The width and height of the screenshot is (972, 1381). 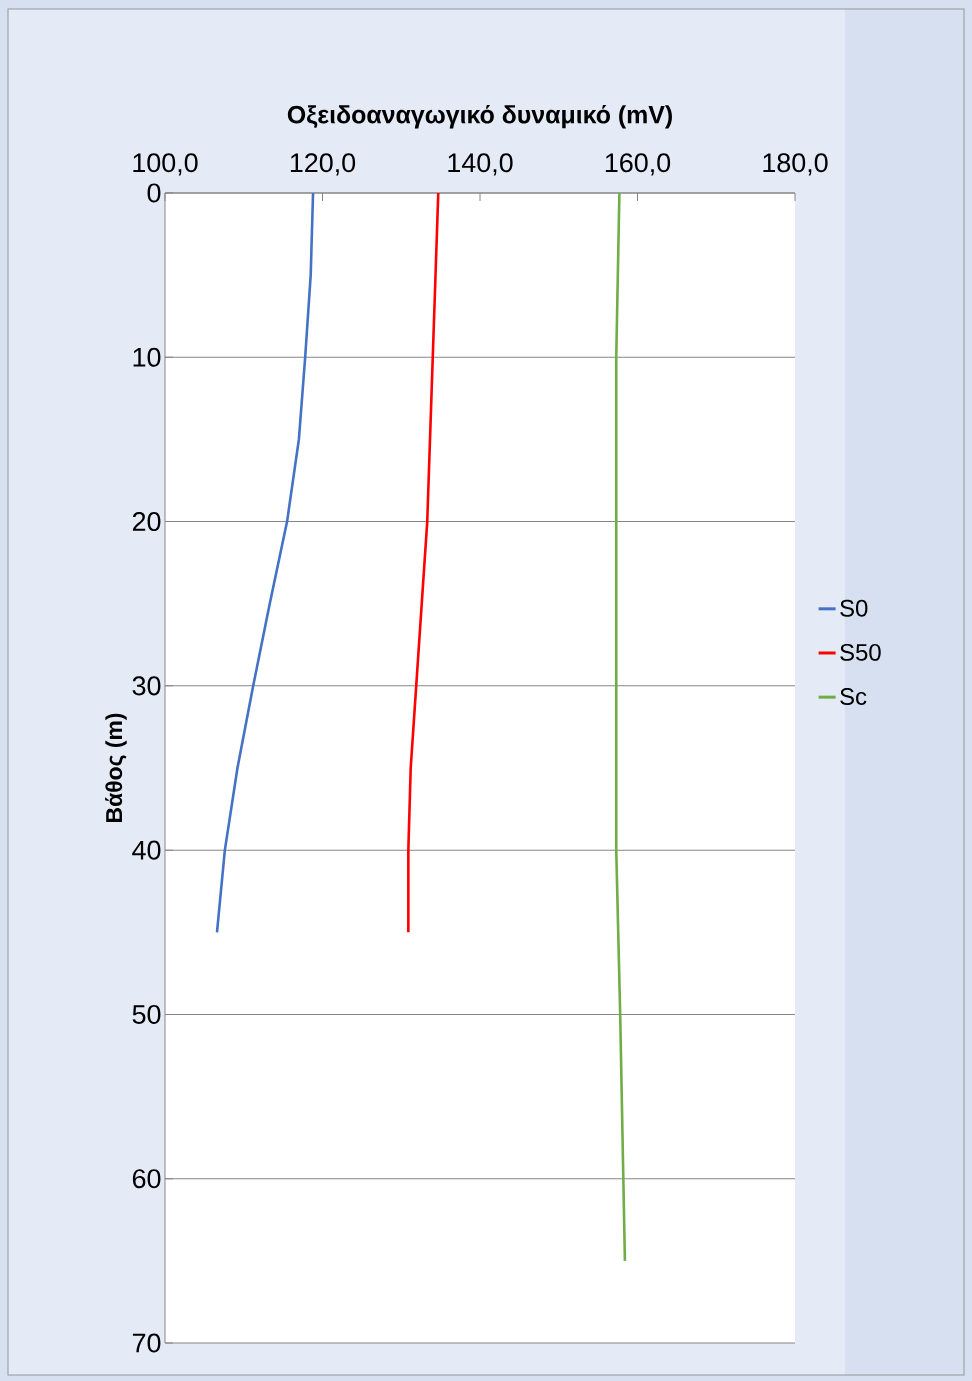 What do you see at coordinates (795, 164) in the screenshot?
I see `x-tick-label: 180,0` at bounding box center [795, 164].